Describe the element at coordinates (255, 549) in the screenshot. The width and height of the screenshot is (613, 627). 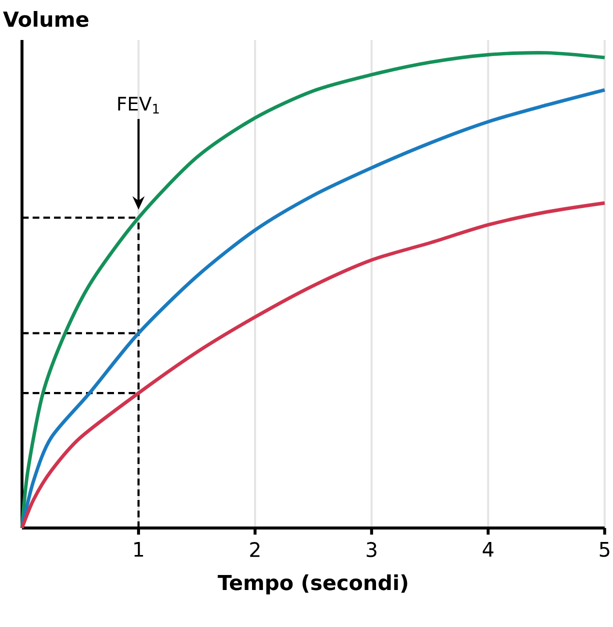
I see `x-tick-label: 2` at that location.